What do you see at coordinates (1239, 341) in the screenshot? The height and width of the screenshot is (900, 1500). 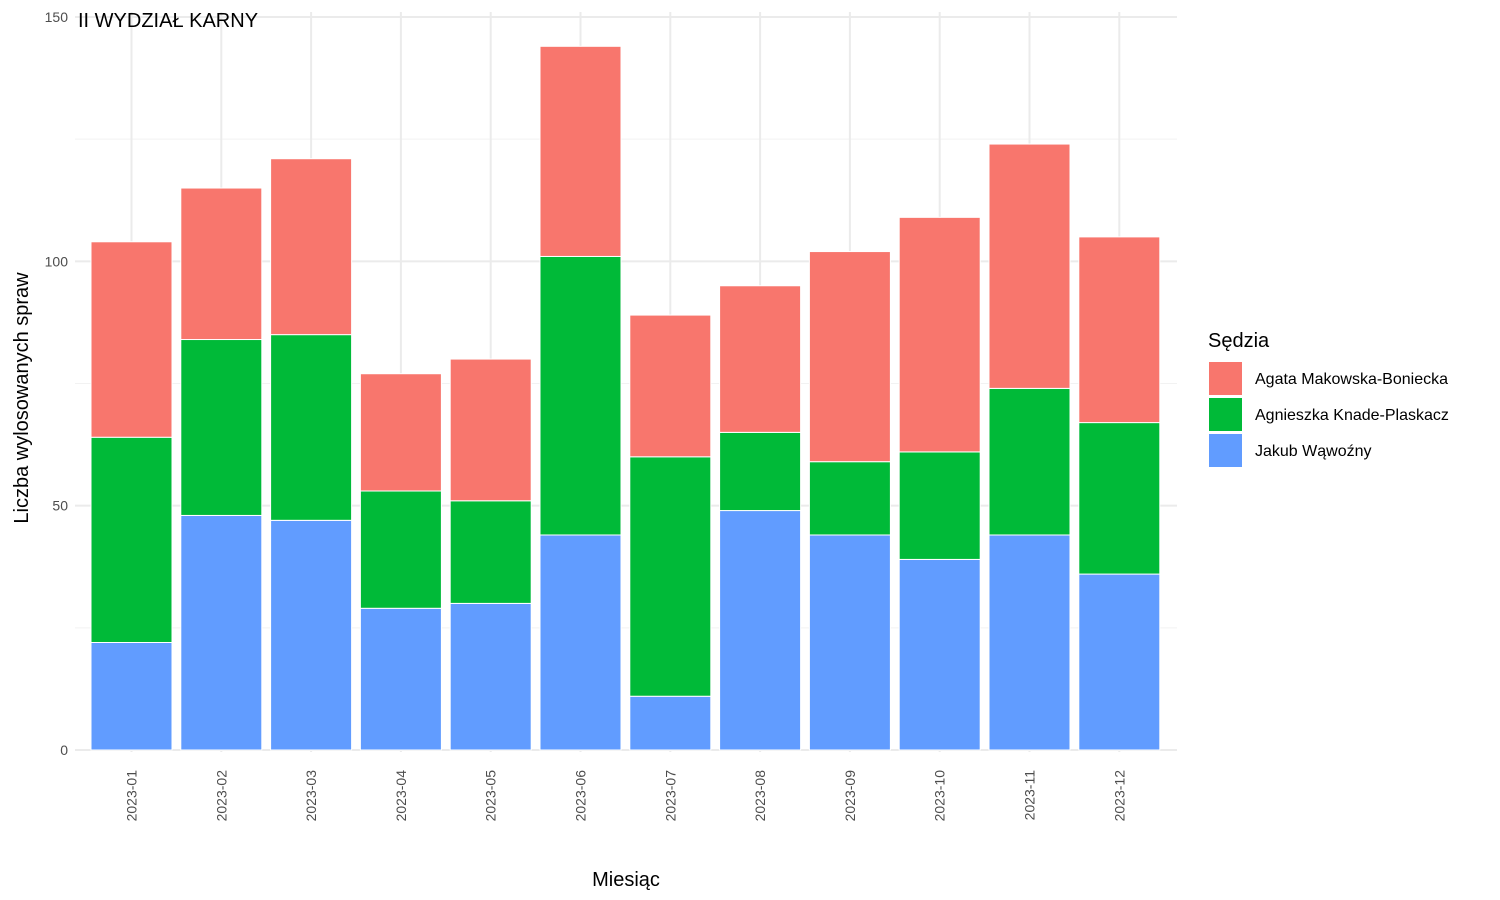 I see `legend-title: Sędzia` at bounding box center [1239, 341].